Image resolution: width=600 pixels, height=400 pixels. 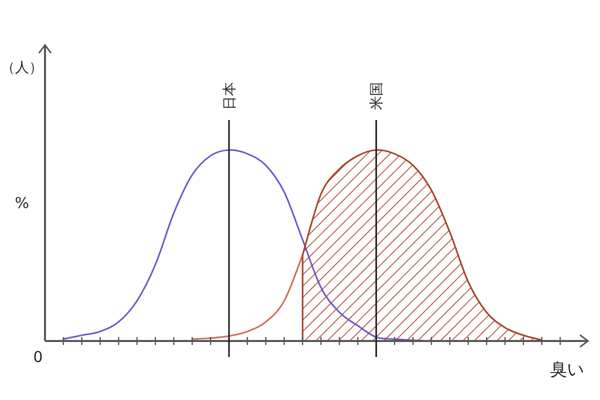 I want to click on x-axis-title: 臭い, so click(x=567, y=370).